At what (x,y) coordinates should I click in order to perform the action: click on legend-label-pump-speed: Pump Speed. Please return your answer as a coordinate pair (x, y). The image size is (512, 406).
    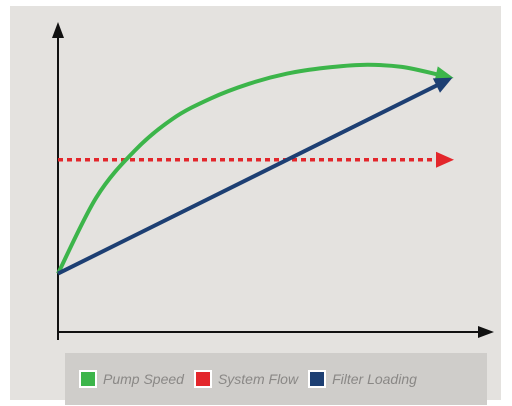
    Looking at the image, I should click on (143, 379).